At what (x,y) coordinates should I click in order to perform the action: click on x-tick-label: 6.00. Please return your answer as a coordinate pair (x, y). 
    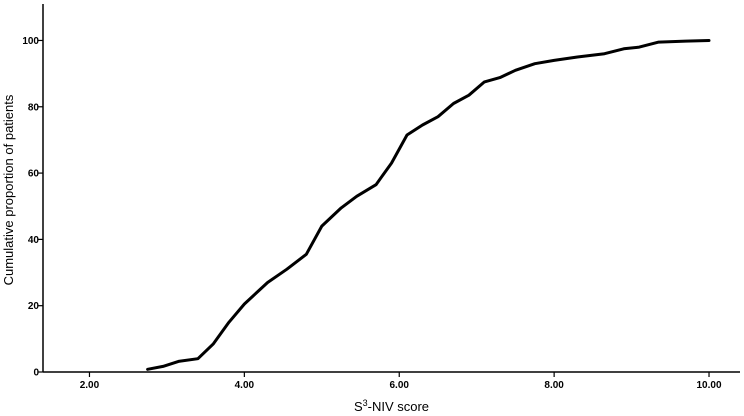
    Looking at the image, I should click on (400, 385).